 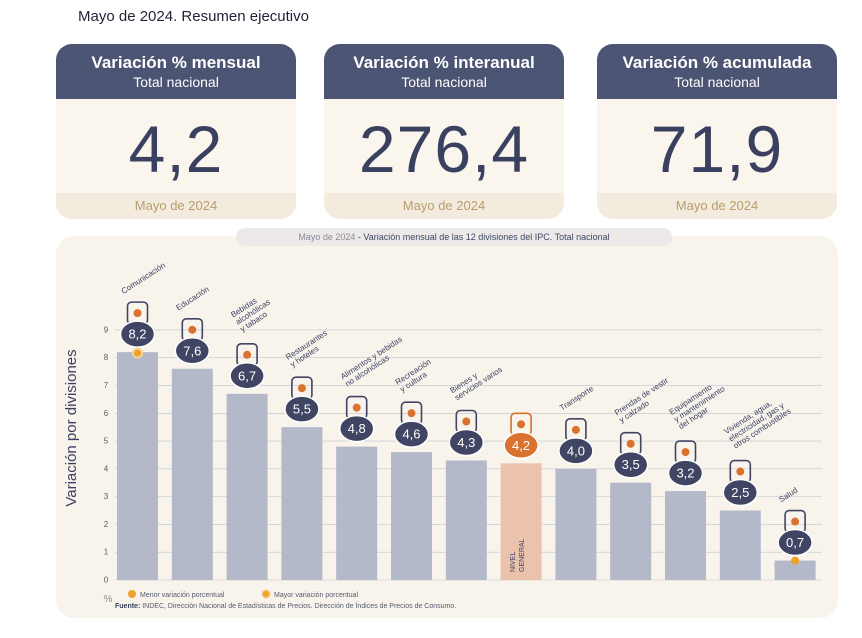 What do you see at coordinates (106, 580) in the screenshot?
I see `y-tick-label: 0` at bounding box center [106, 580].